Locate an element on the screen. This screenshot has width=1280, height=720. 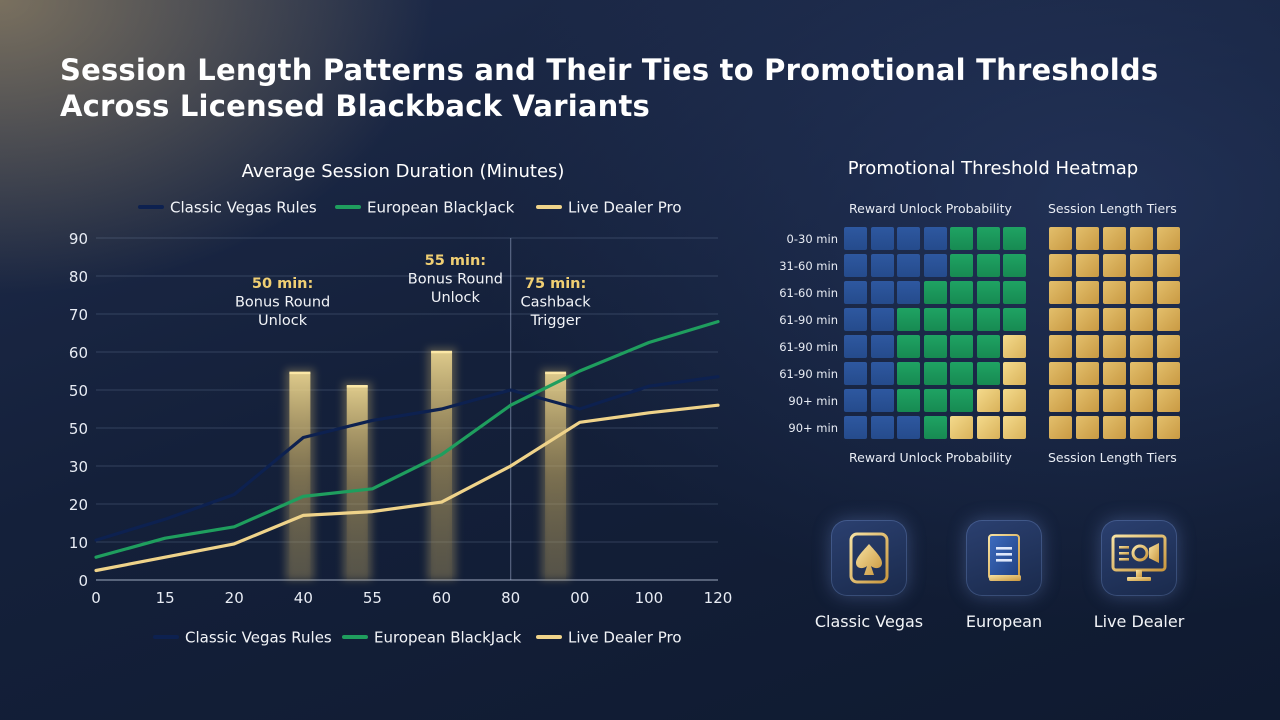
x-tick-label: 100 is located at coordinates (649, 598).